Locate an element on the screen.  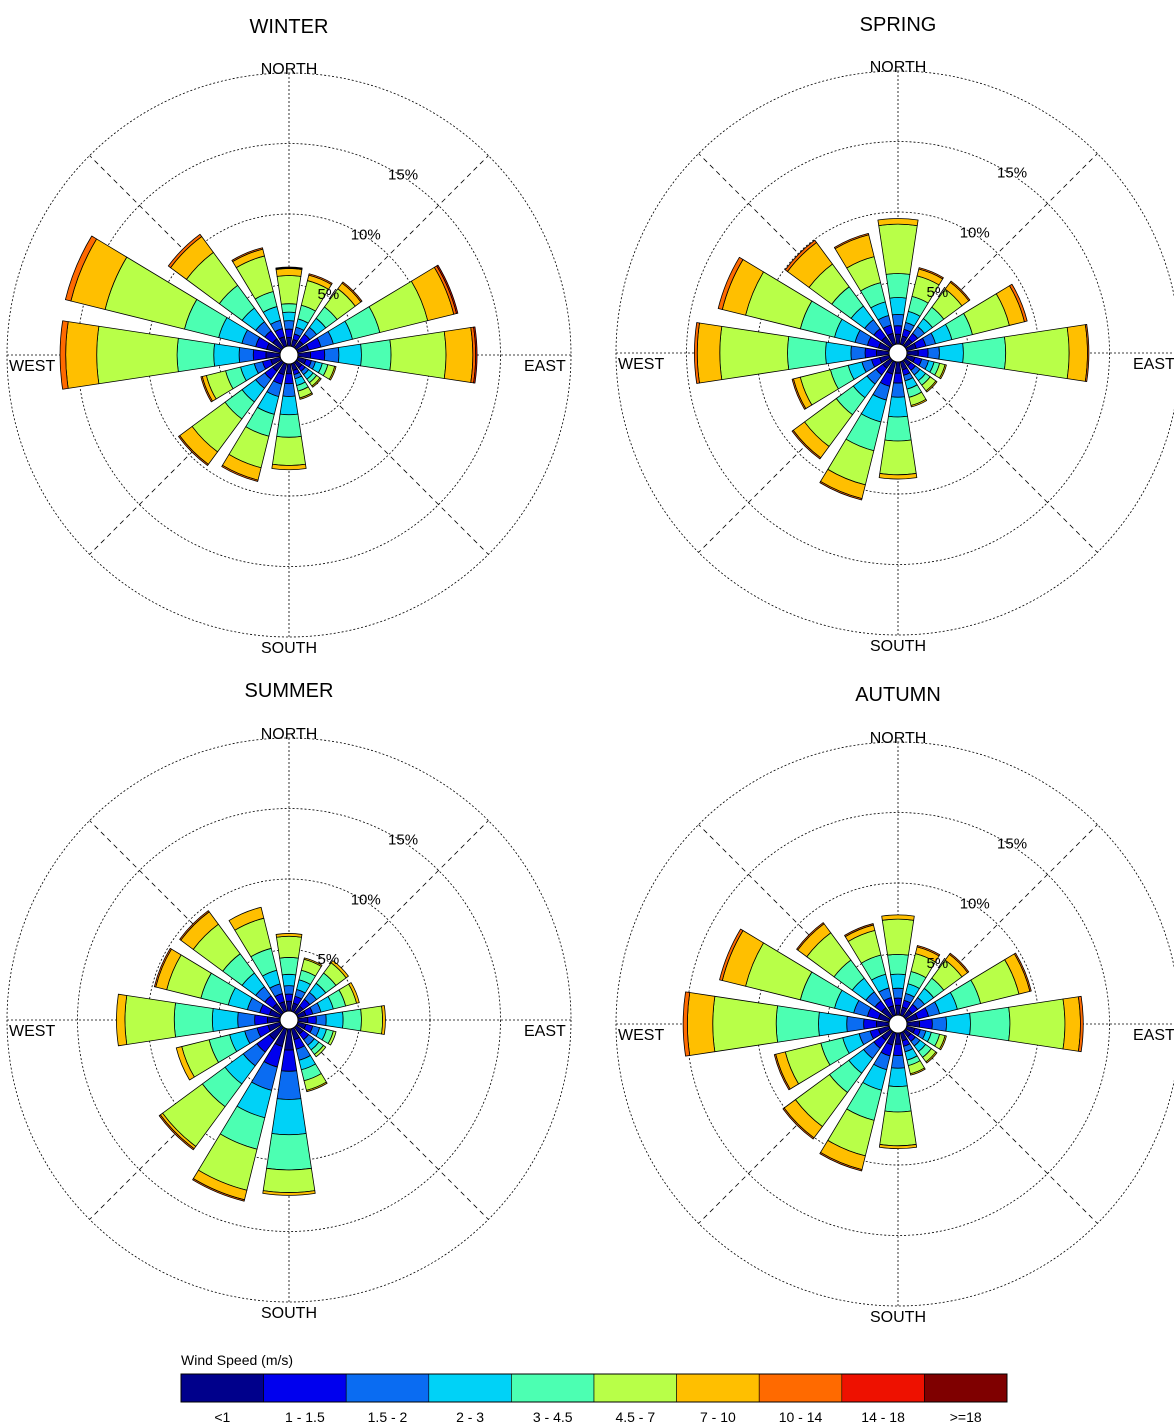
panel-title: AUTUMN is located at coordinates (898, 695).